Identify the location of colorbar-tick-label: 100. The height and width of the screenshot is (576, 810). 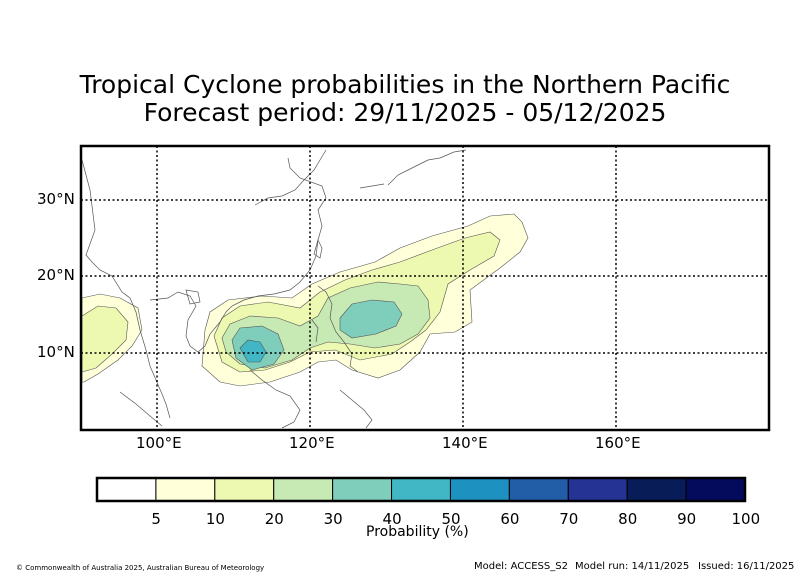
(746, 519).